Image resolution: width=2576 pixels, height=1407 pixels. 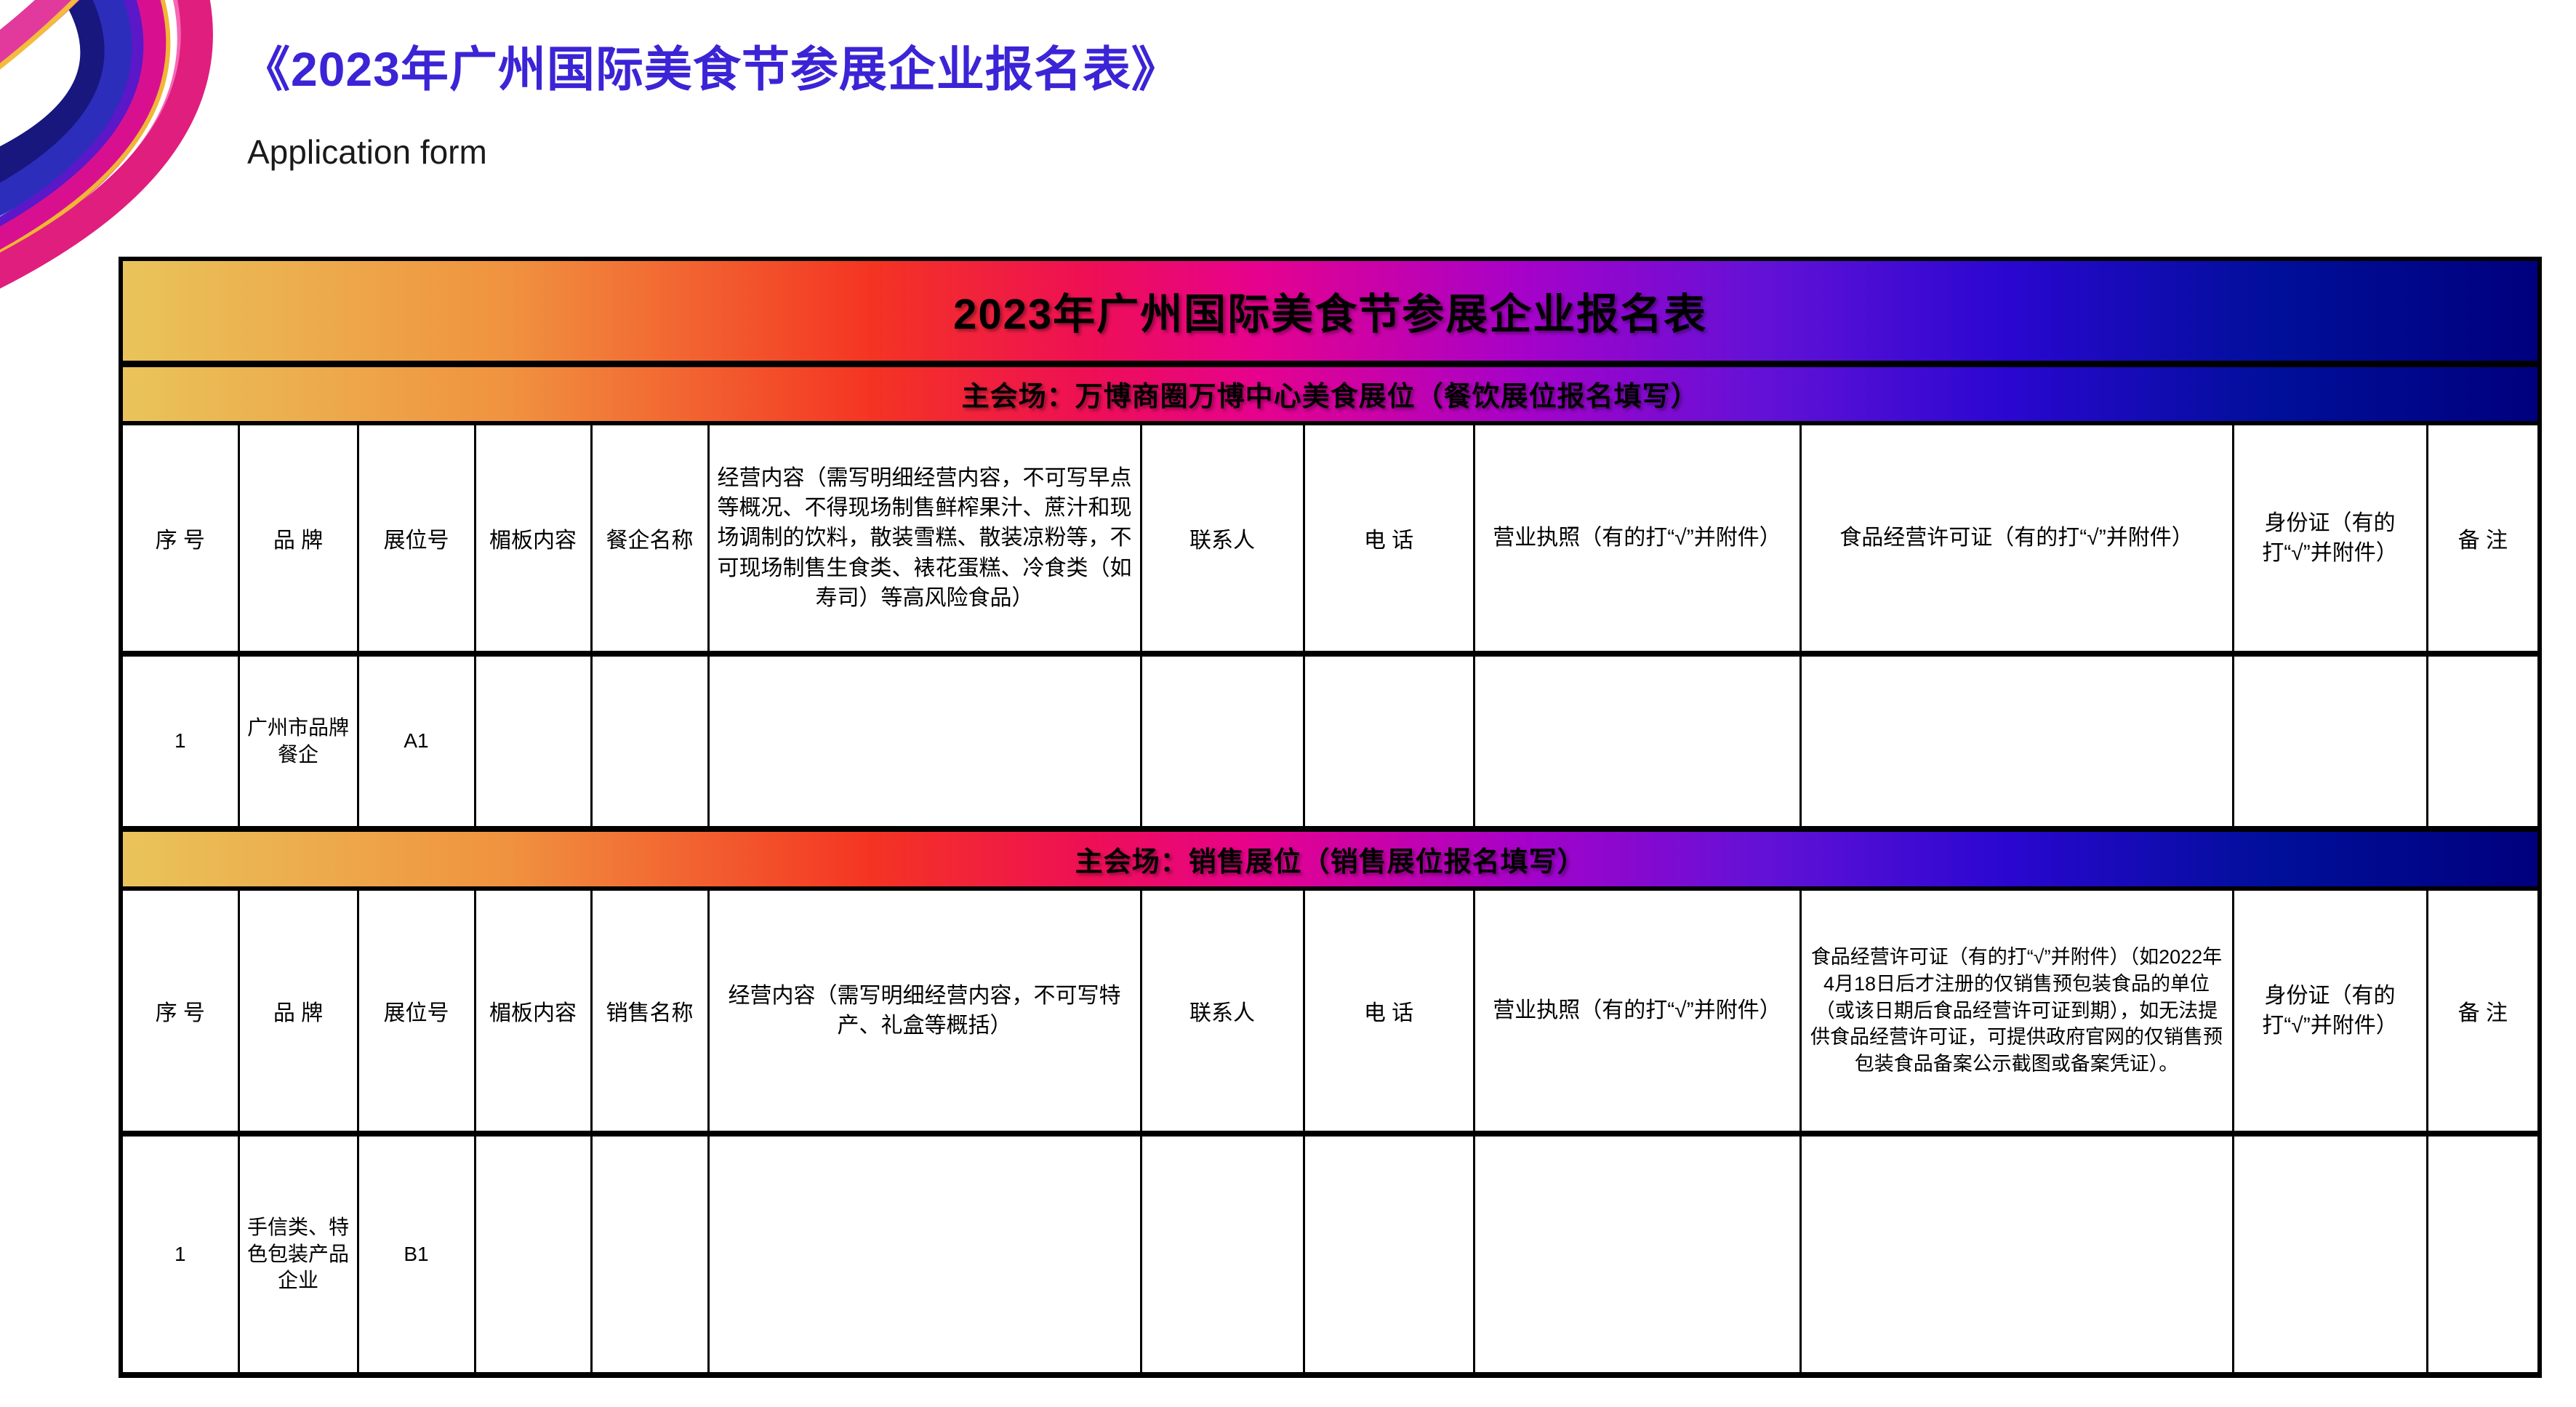 I want to click on brand-cell: 手信类、特色包装产品企业, so click(x=298, y=1255).